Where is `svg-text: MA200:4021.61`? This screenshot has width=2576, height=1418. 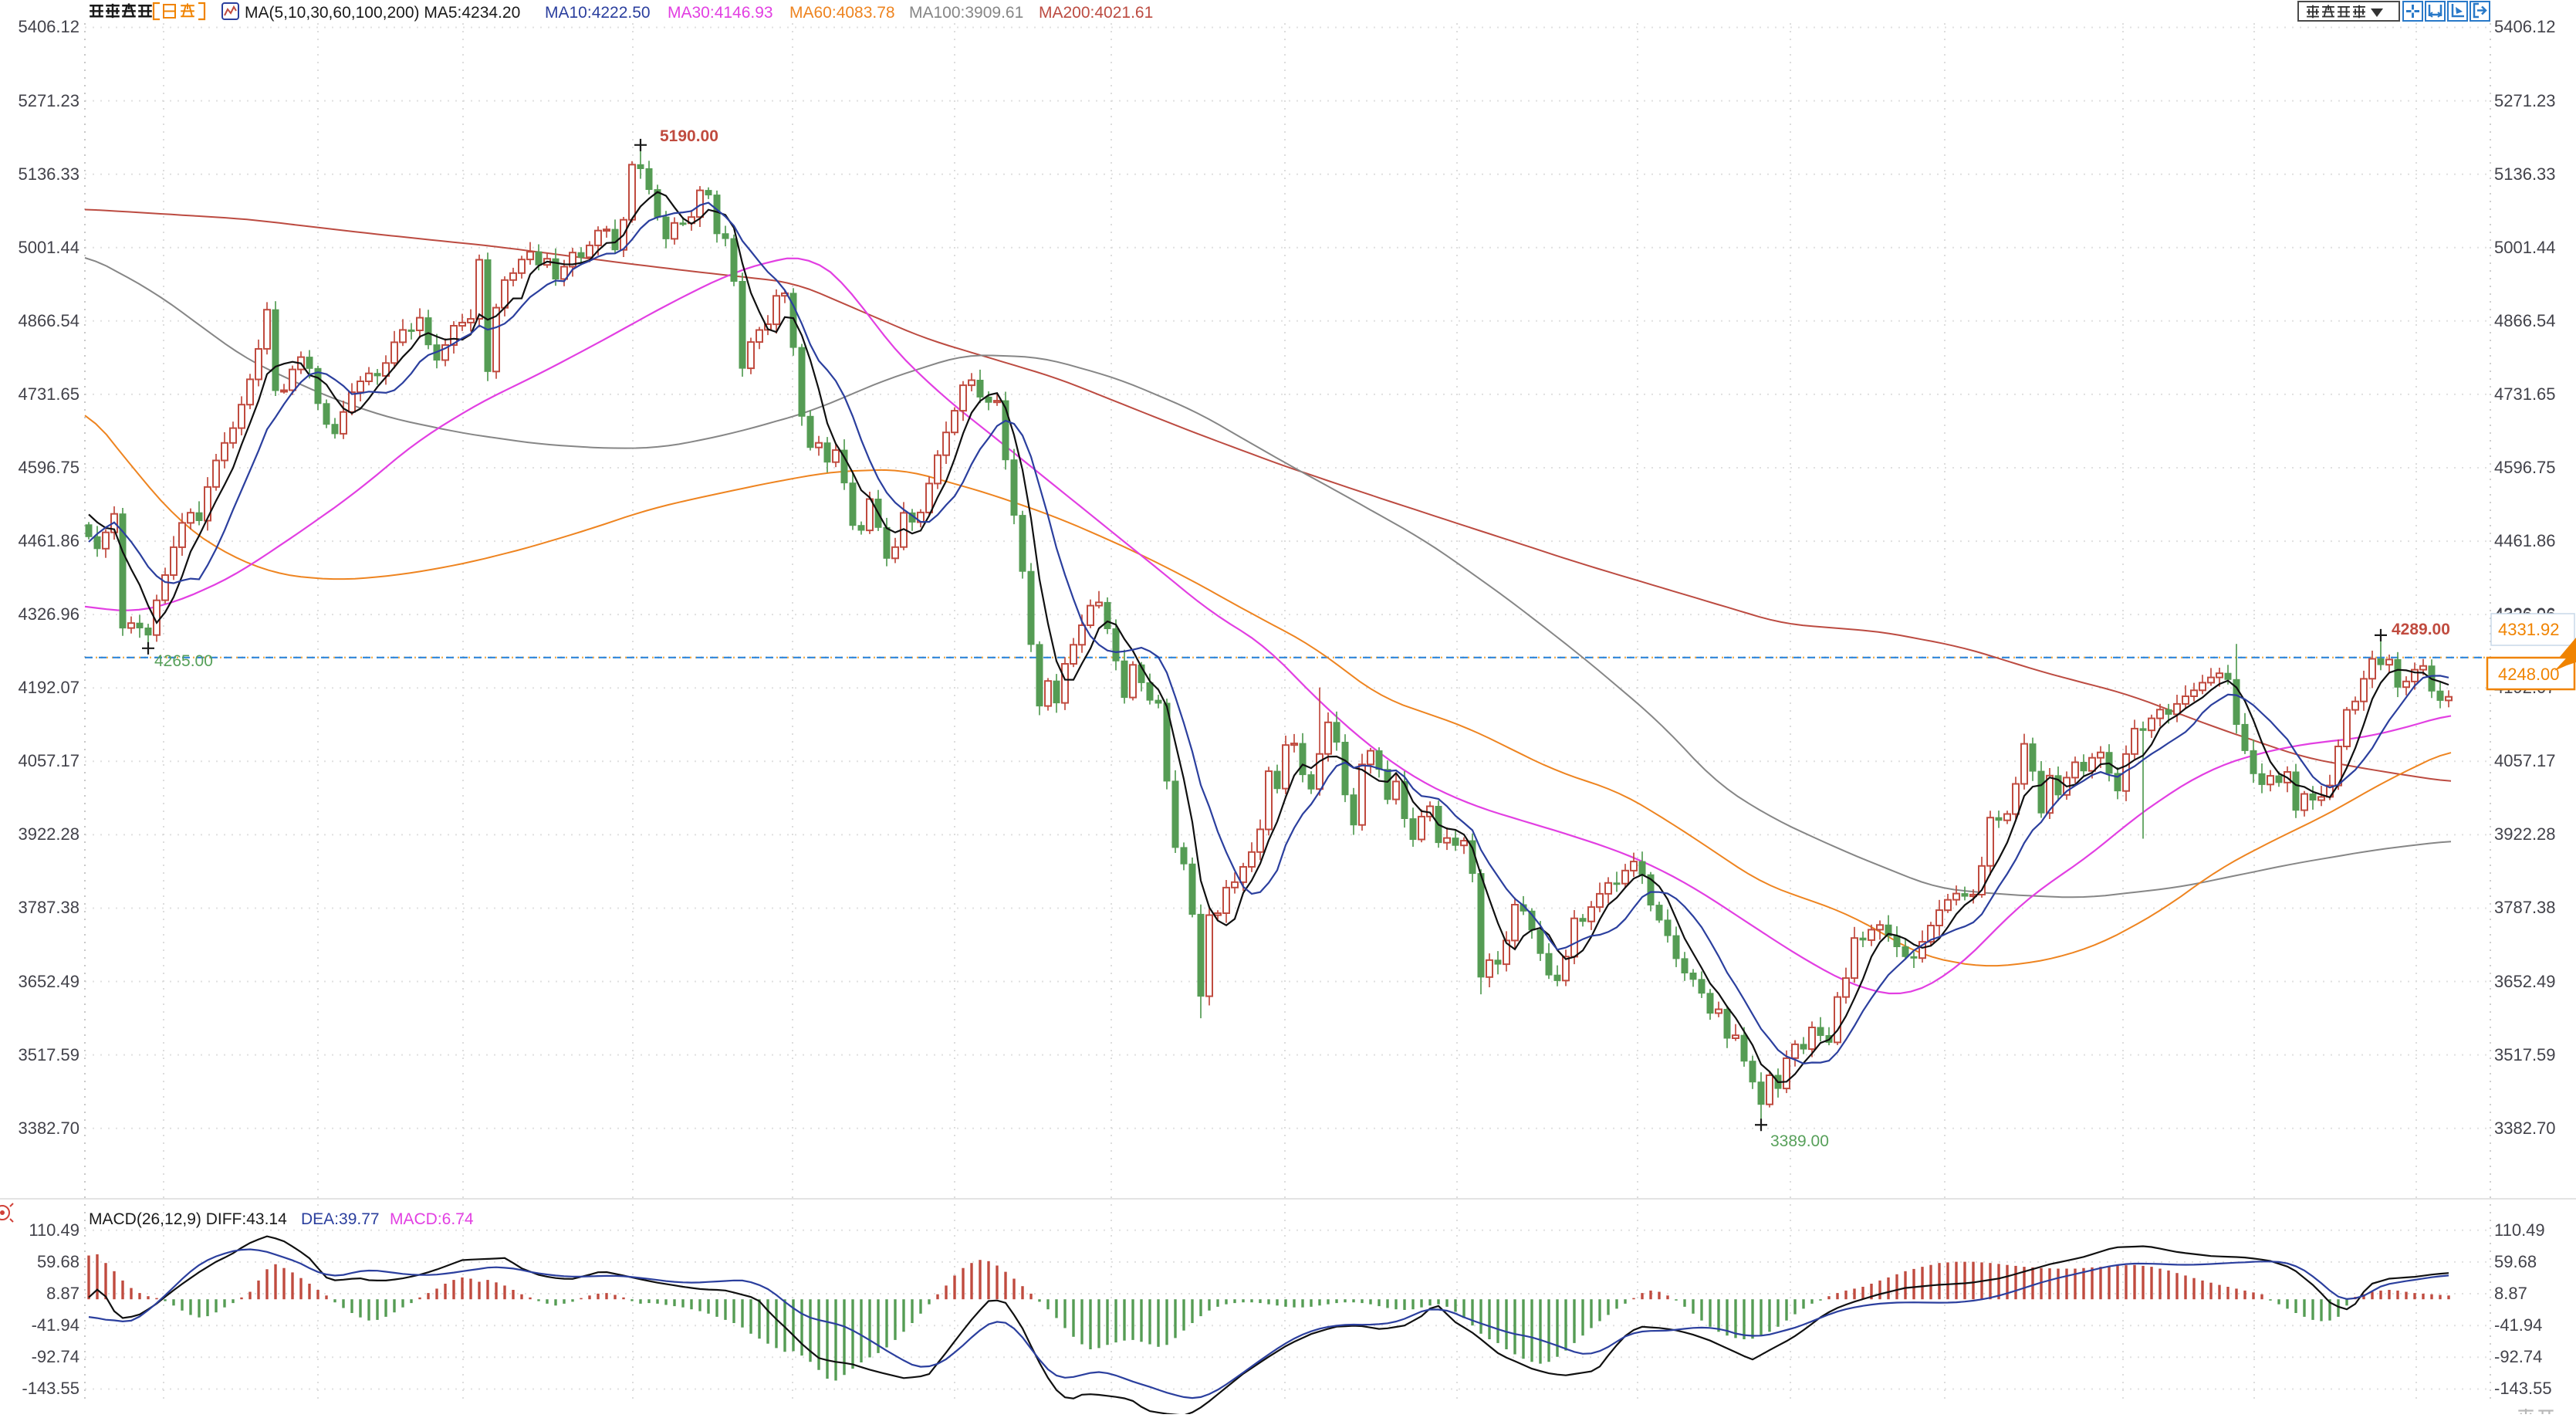 svg-text: MA200:4021.61 is located at coordinates (1096, 13).